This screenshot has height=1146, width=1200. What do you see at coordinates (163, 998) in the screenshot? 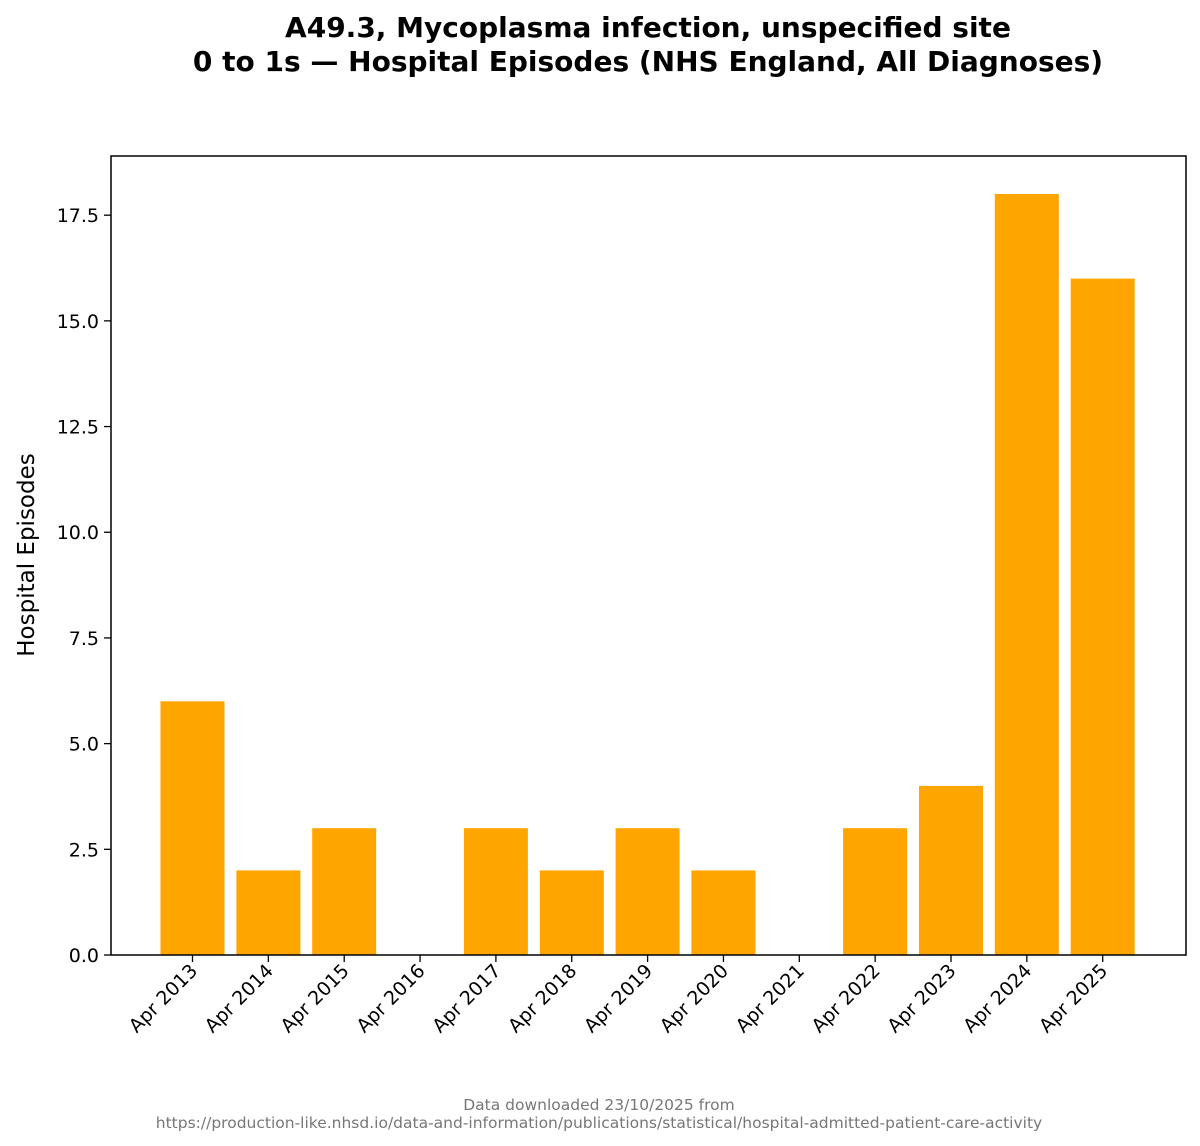
I see `x-tick-label: Apr 2013` at bounding box center [163, 998].